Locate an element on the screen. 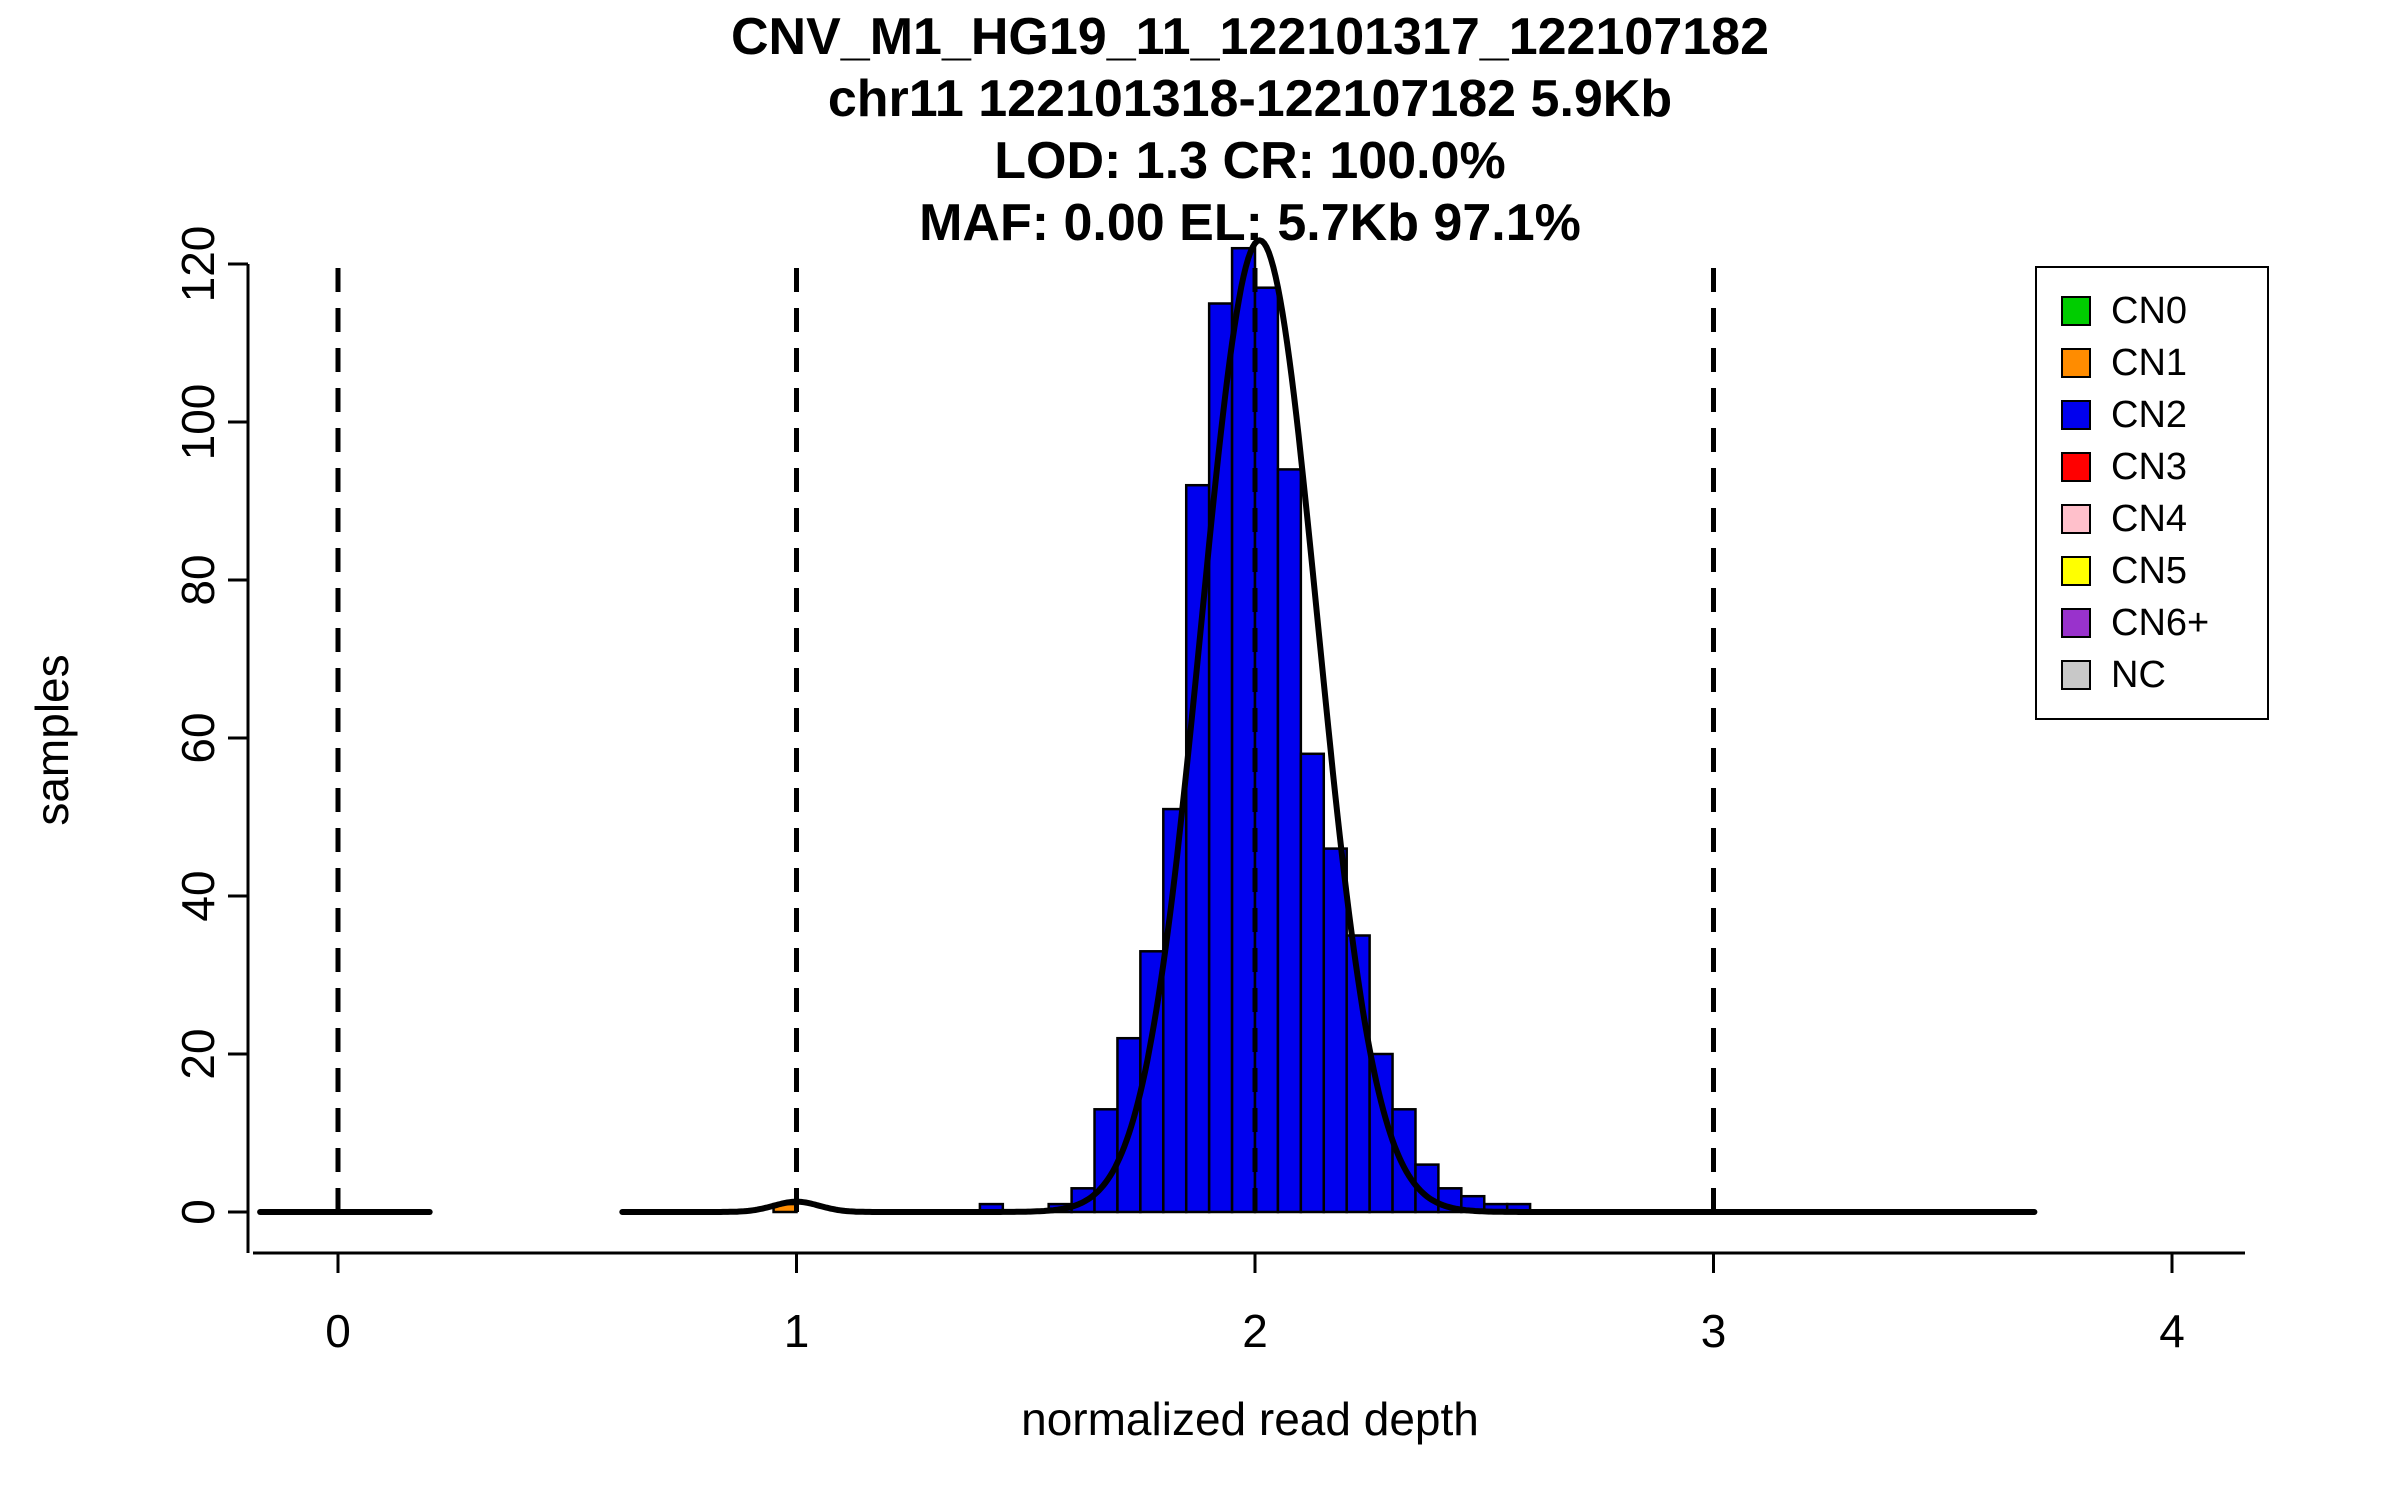  chart-title-line2: chr11 122101318-122107182 5.9Kb is located at coordinates (1250, 99).